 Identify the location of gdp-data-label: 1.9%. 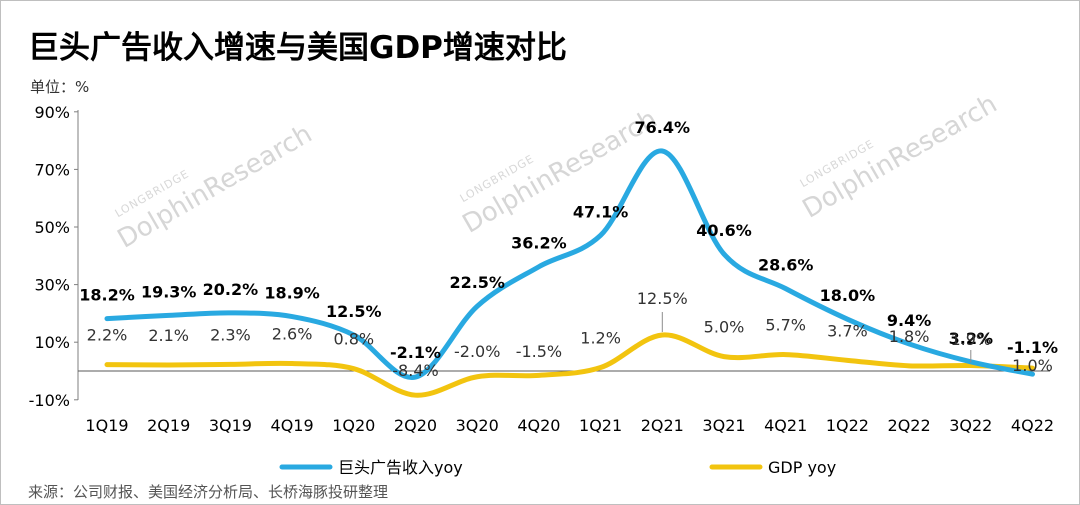
(970, 339).